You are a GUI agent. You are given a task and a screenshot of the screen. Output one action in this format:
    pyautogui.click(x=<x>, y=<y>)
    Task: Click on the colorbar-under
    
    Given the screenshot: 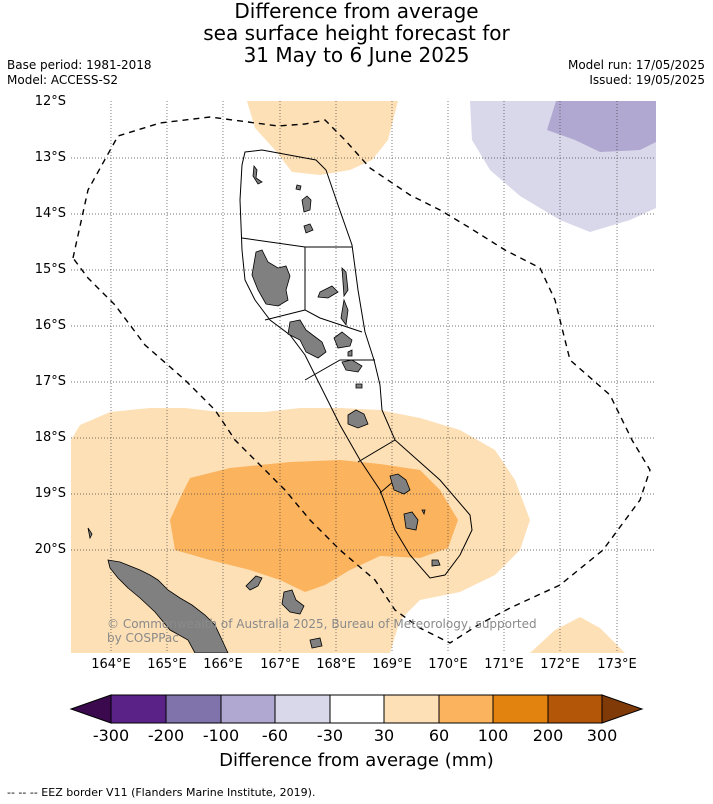 What is the action you would take?
    pyautogui.click(x=90, y=709)
    